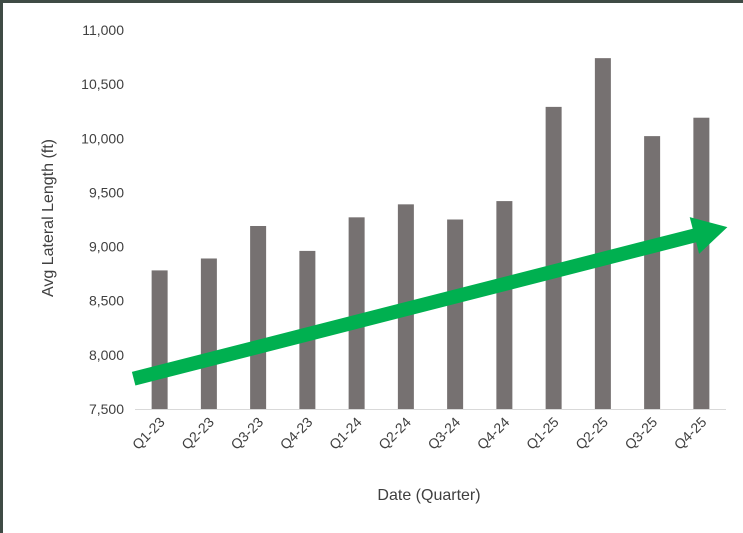  What do you see at coordinates (246, 433) in the screenshot?
I see `x-tick-label: Q3-23` at bounding box center [246, 433].